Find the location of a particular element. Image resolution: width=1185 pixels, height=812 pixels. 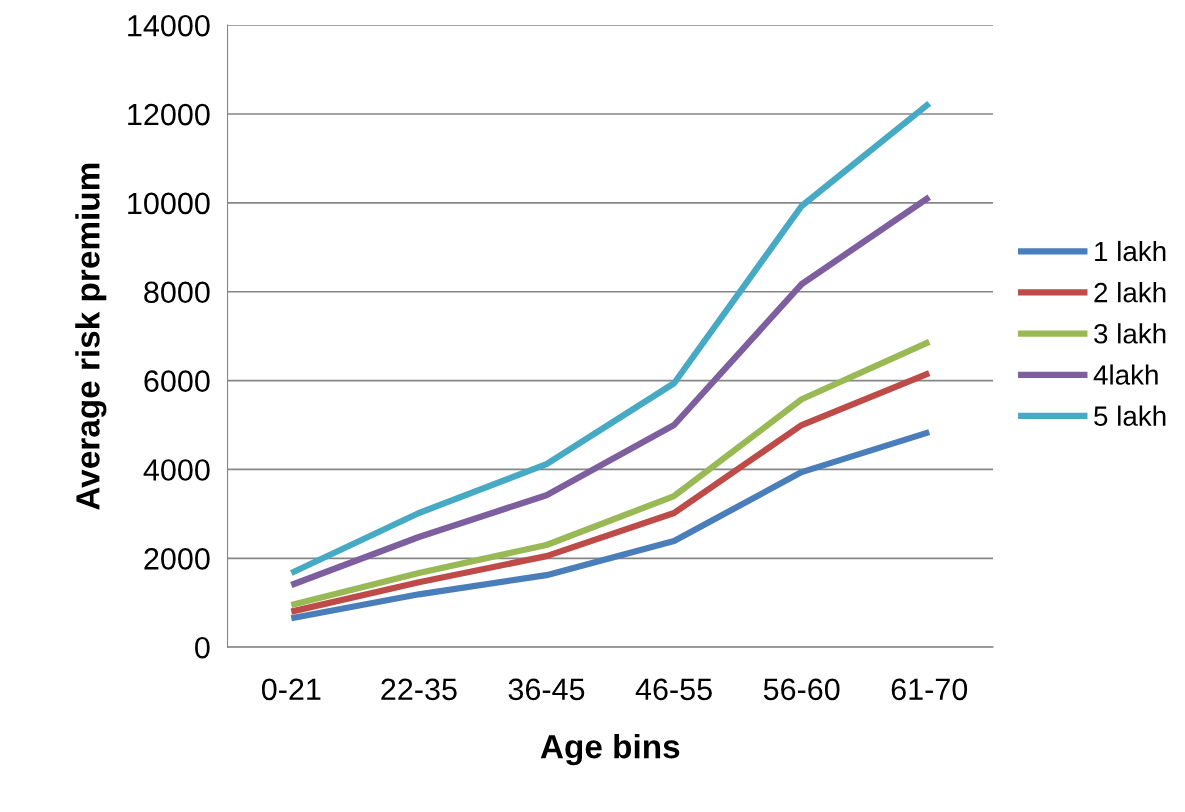

x-tick-label: 46-55 is located at coordinates (673, 689).